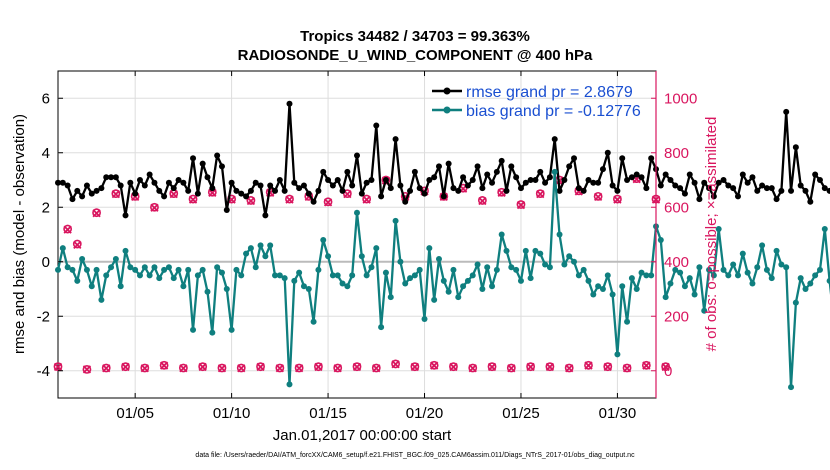  Describe the element at coordinates (328, 413) in the screenshot. I see `x-tick-label: 01/15` at that location.